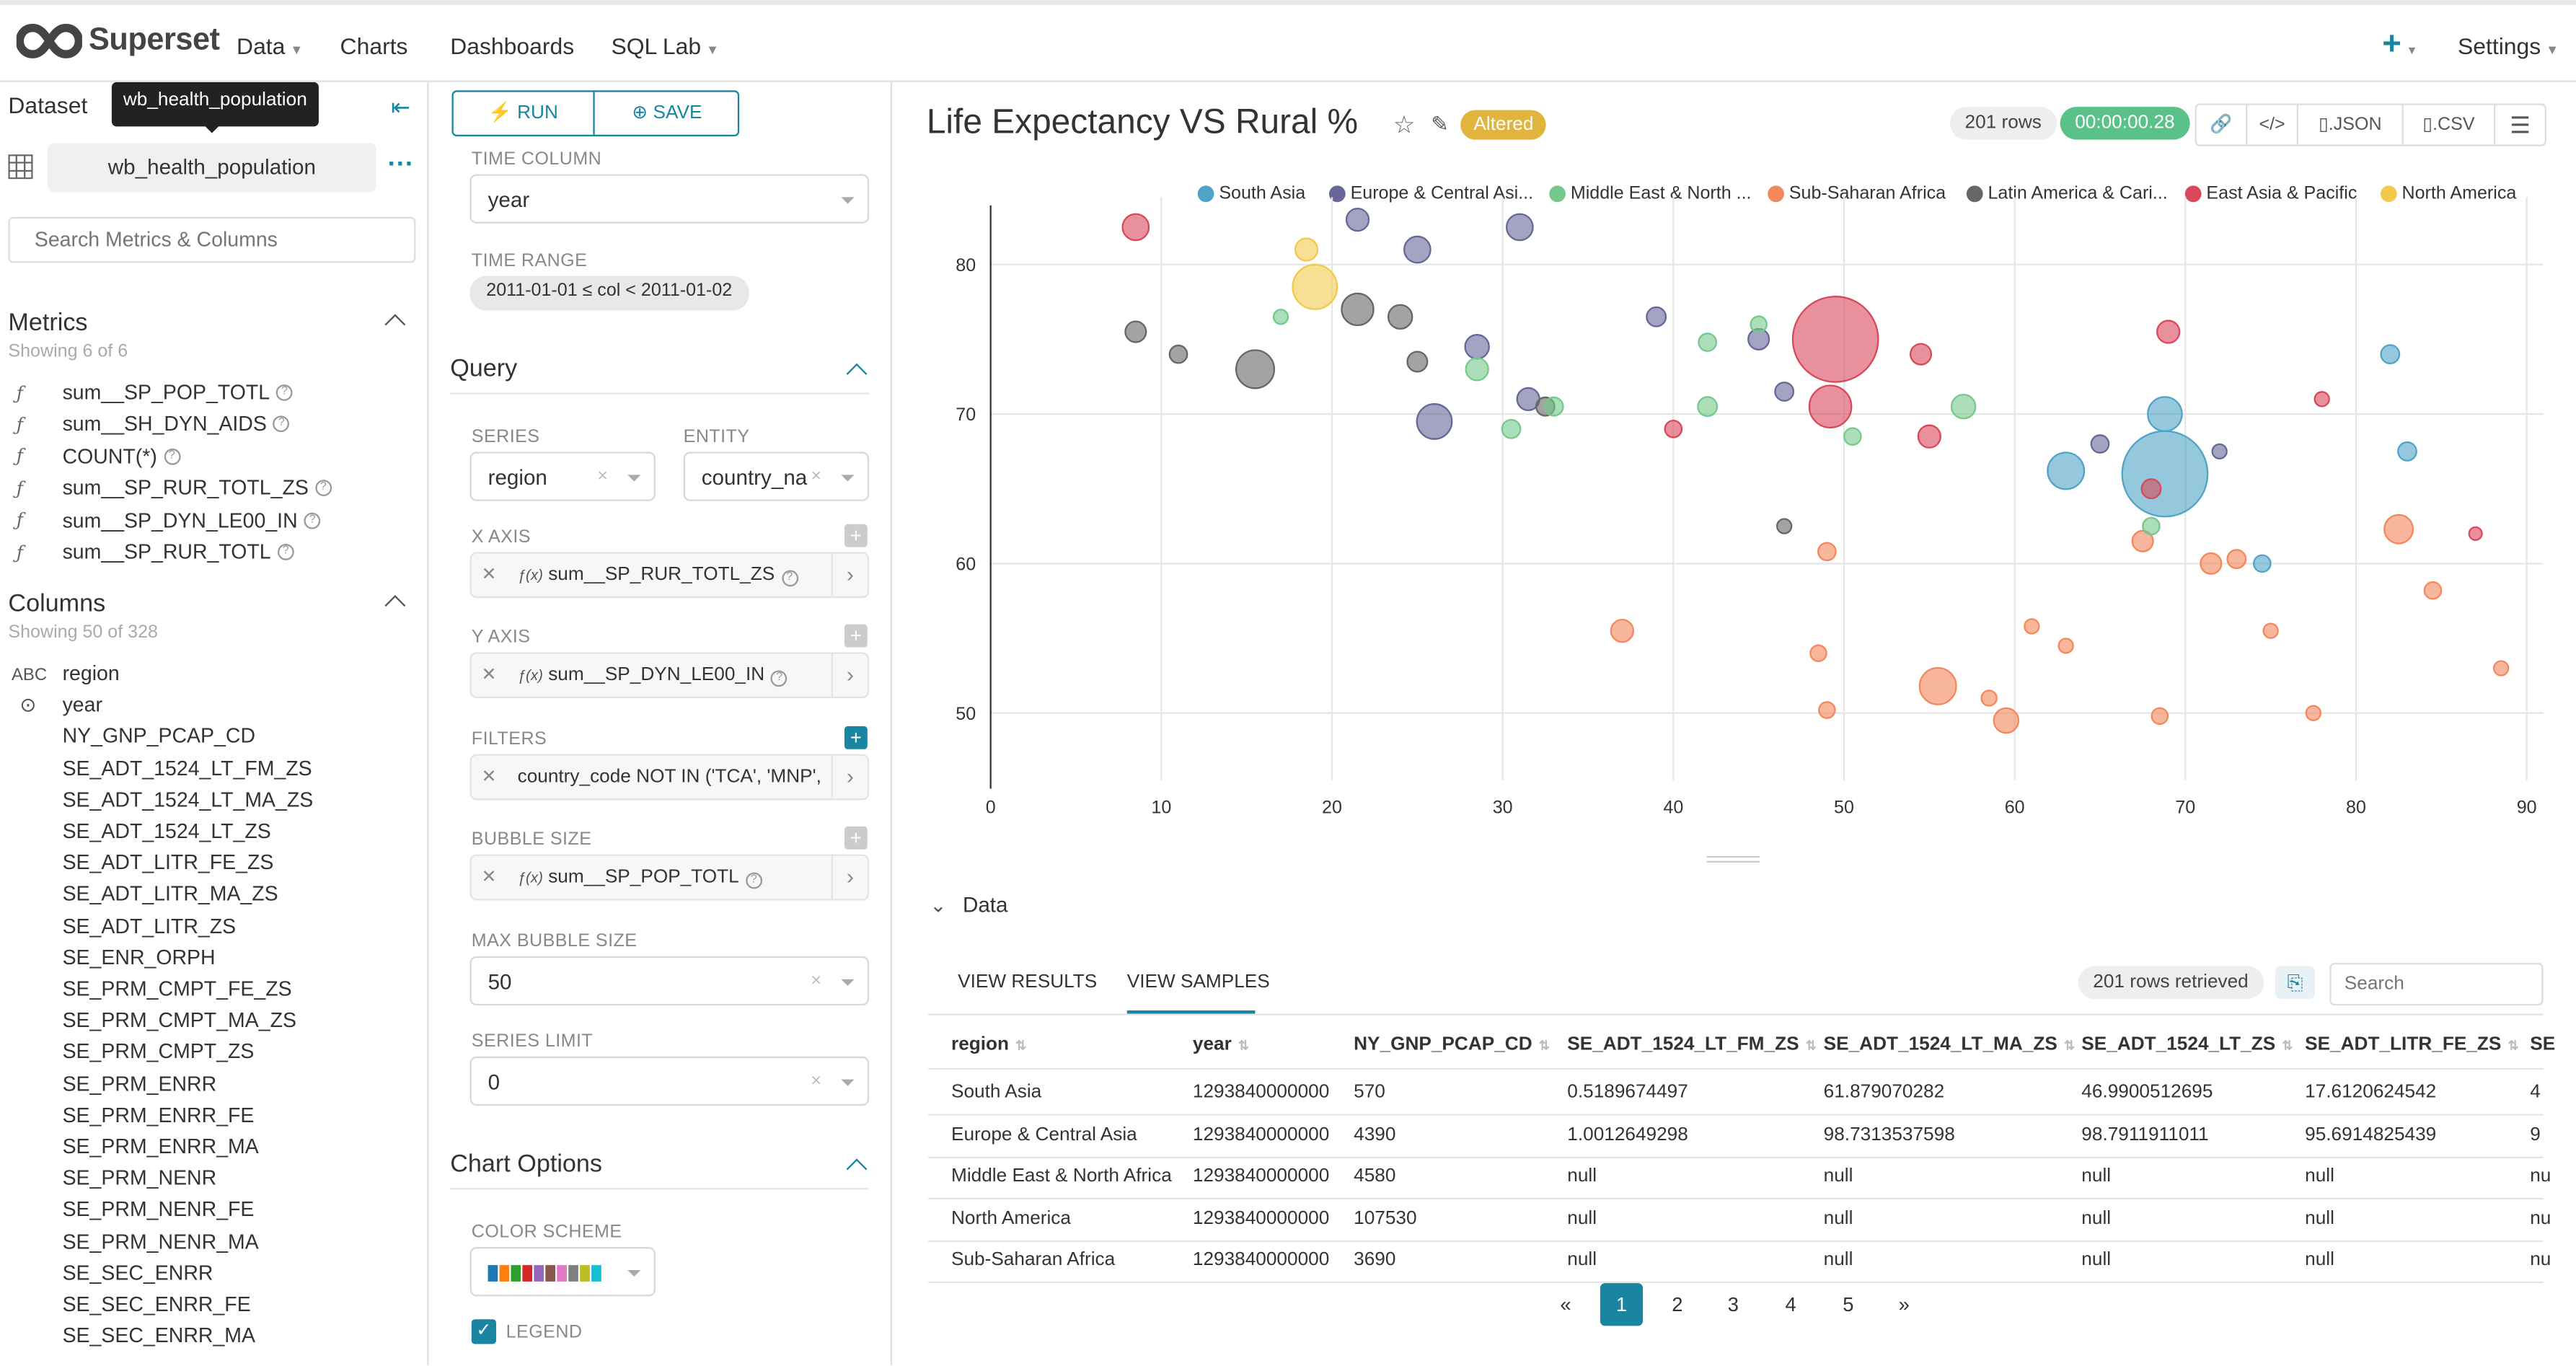  What do you see at coordinates (1677, 1304) in the screenshot?
I see `page-button: 2` at bounding box center [1677, 1304].